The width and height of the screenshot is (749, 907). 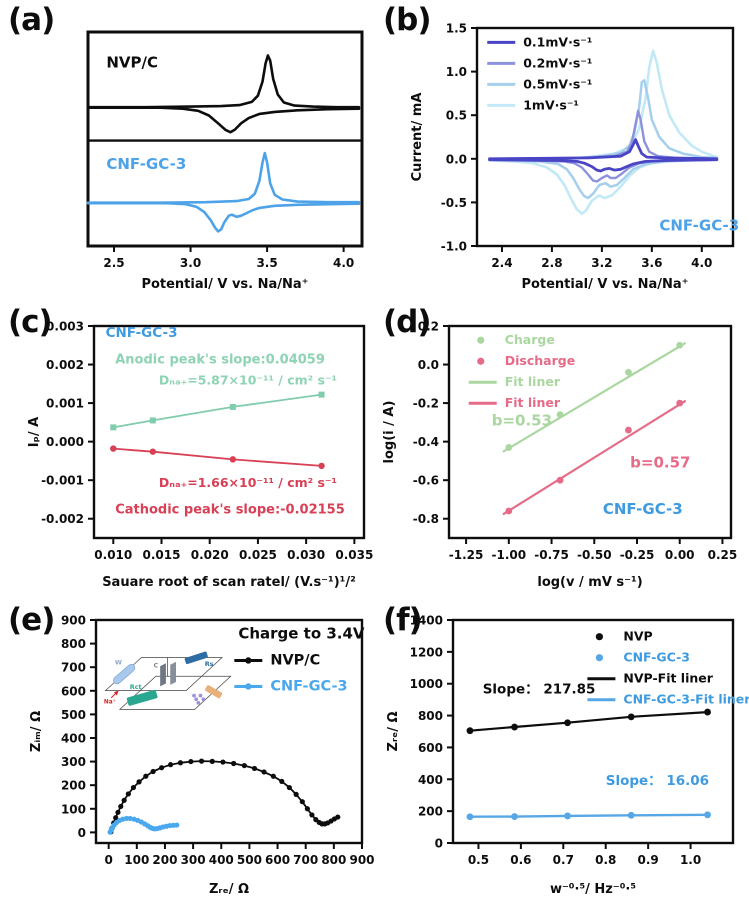 What do you see at coordinates (593, 889) in the screenshot?
I see `svg-text: w⁻⁰·⁵/ Hz⁻⁰·⁵` at bounding box center [593, 889].